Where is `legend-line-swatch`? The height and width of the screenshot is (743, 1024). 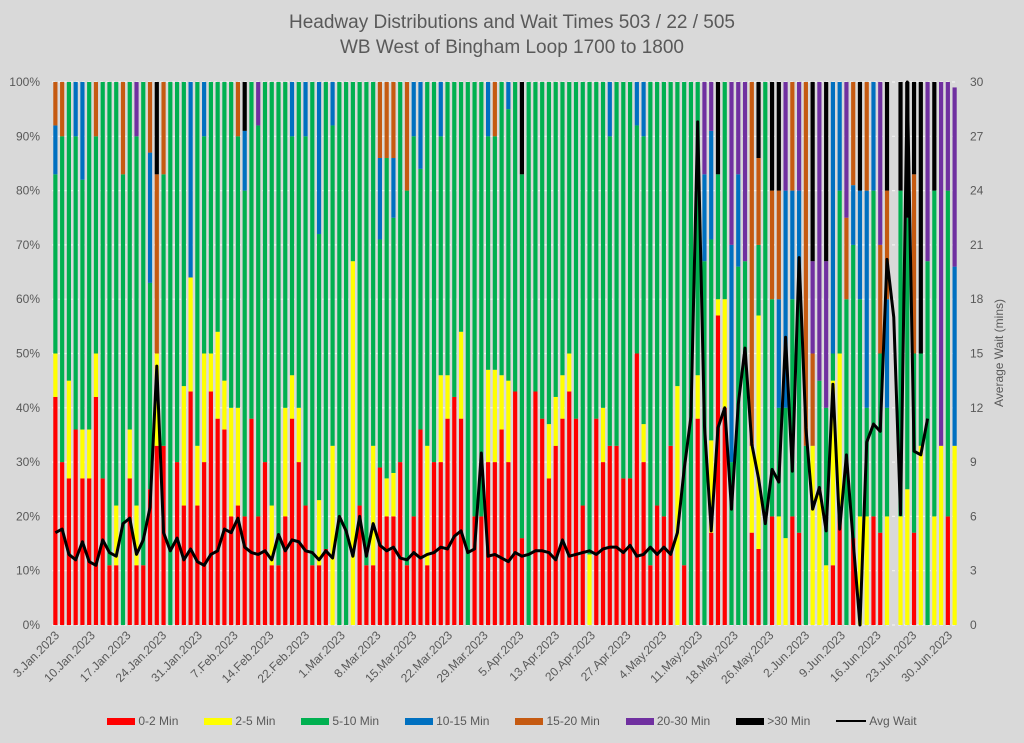
legend-line-swatch is located at coordinates (851, 721).